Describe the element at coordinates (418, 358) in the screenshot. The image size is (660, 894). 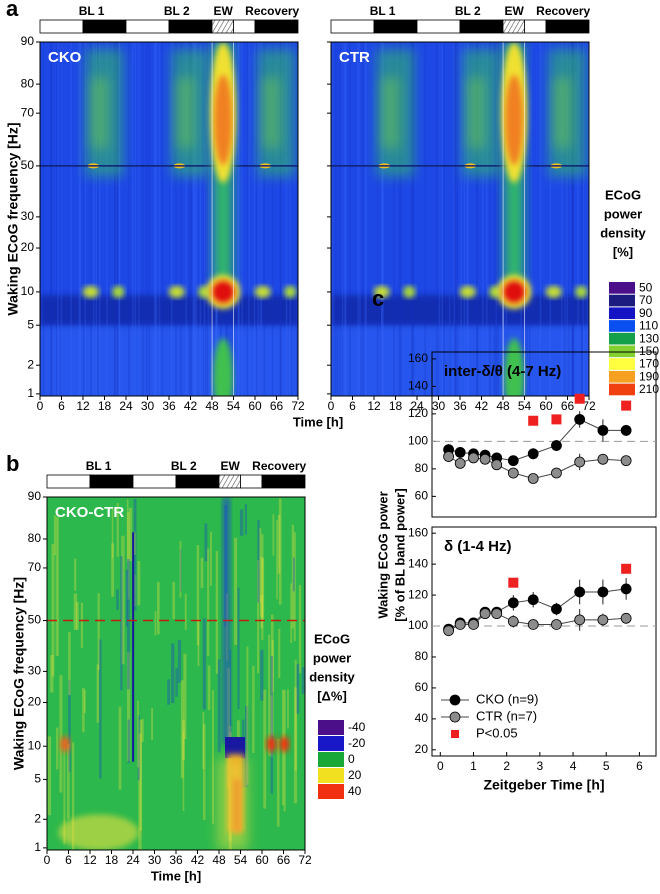
I see `y-tick-label: 160` at that location.